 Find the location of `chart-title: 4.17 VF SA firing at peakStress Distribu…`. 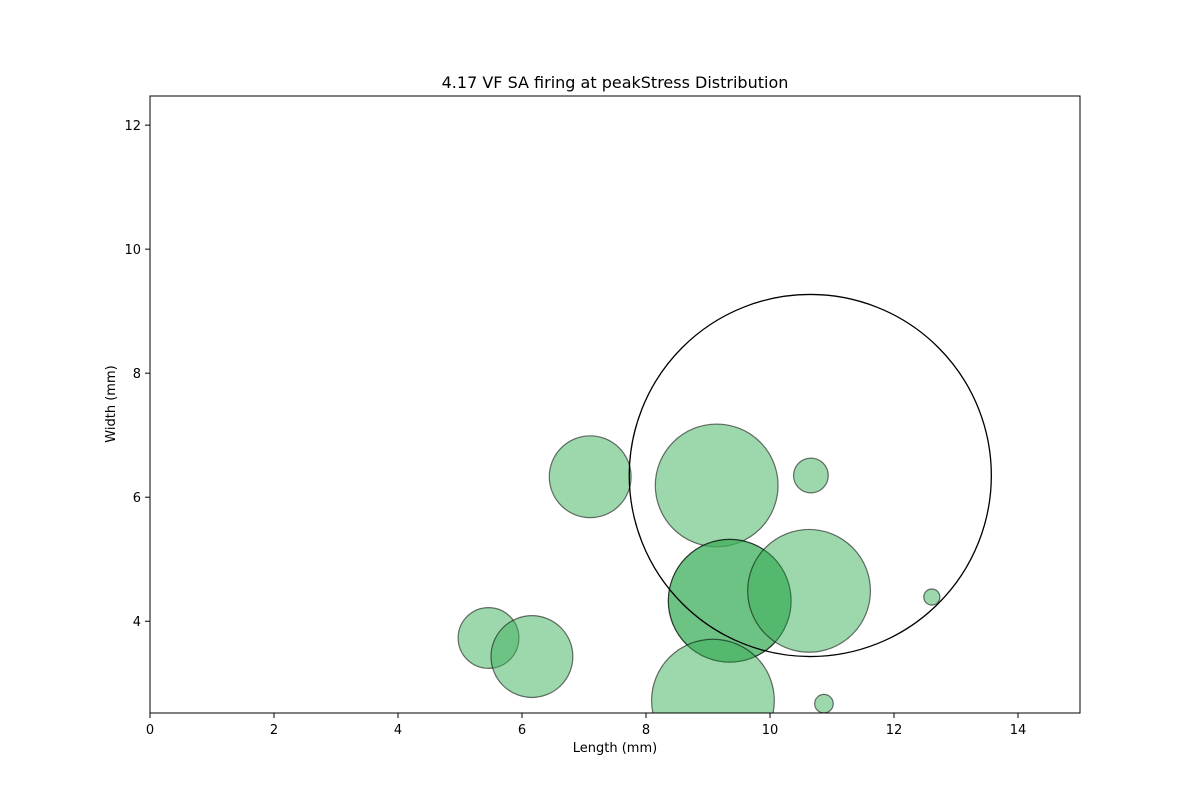

chart-title: 4.17 VF SA firing at peakStress Distribu… is located at coordinates (615, 82).